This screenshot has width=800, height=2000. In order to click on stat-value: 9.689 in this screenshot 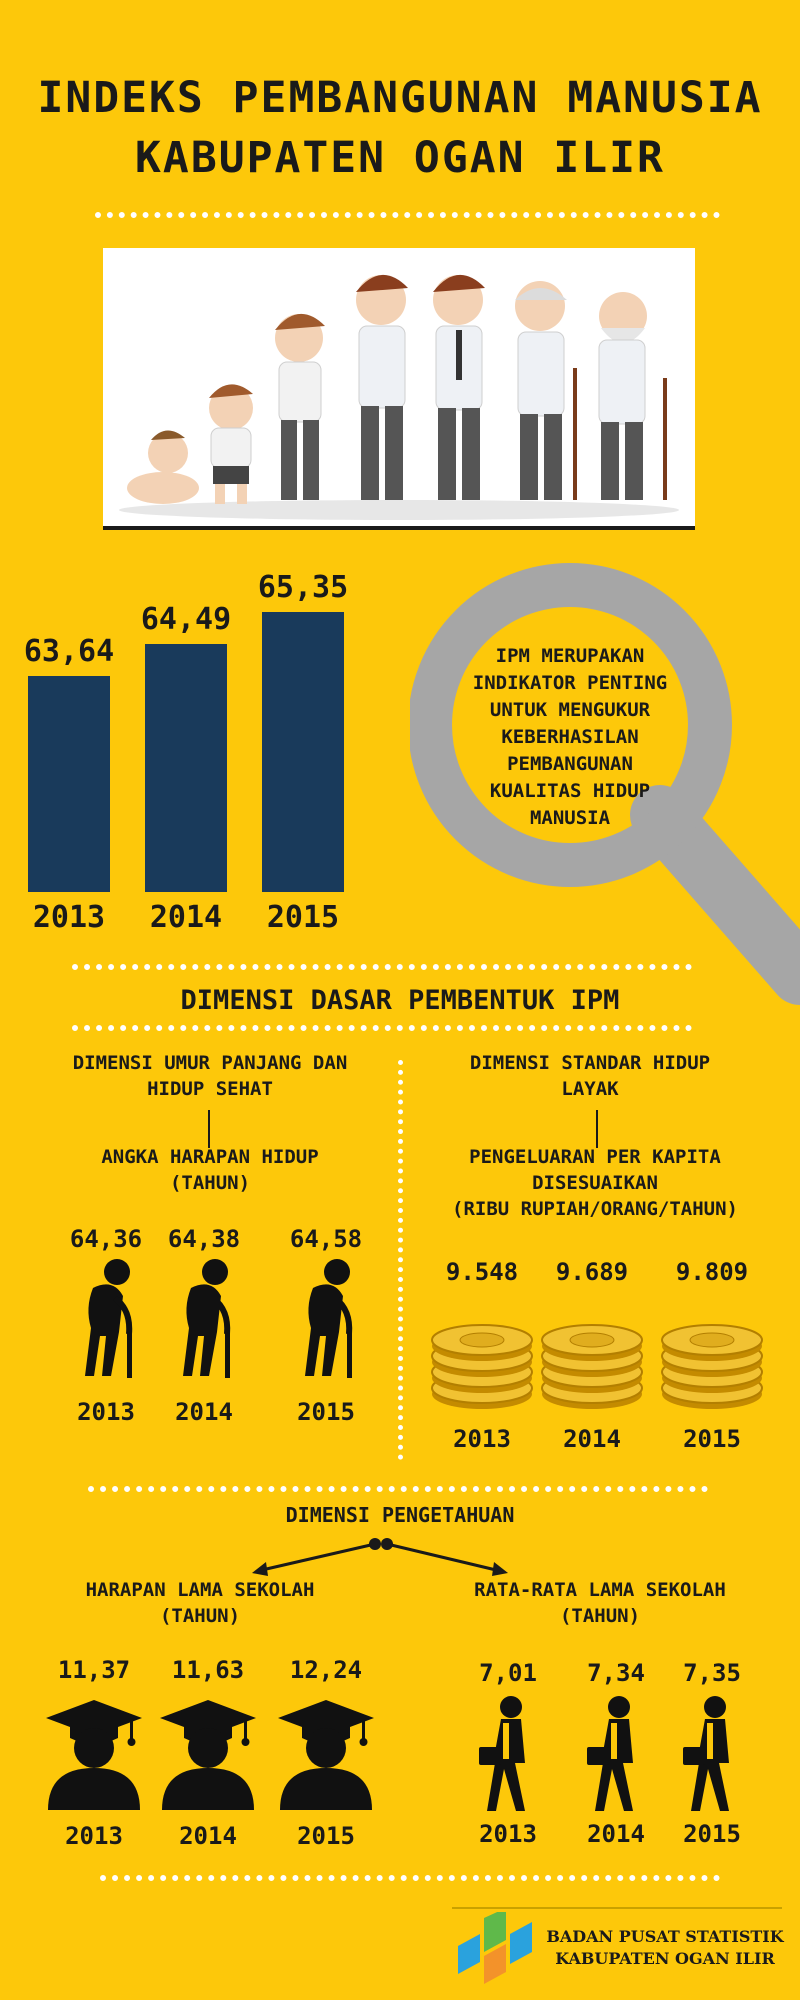, I will do `click(592, 1272)`.